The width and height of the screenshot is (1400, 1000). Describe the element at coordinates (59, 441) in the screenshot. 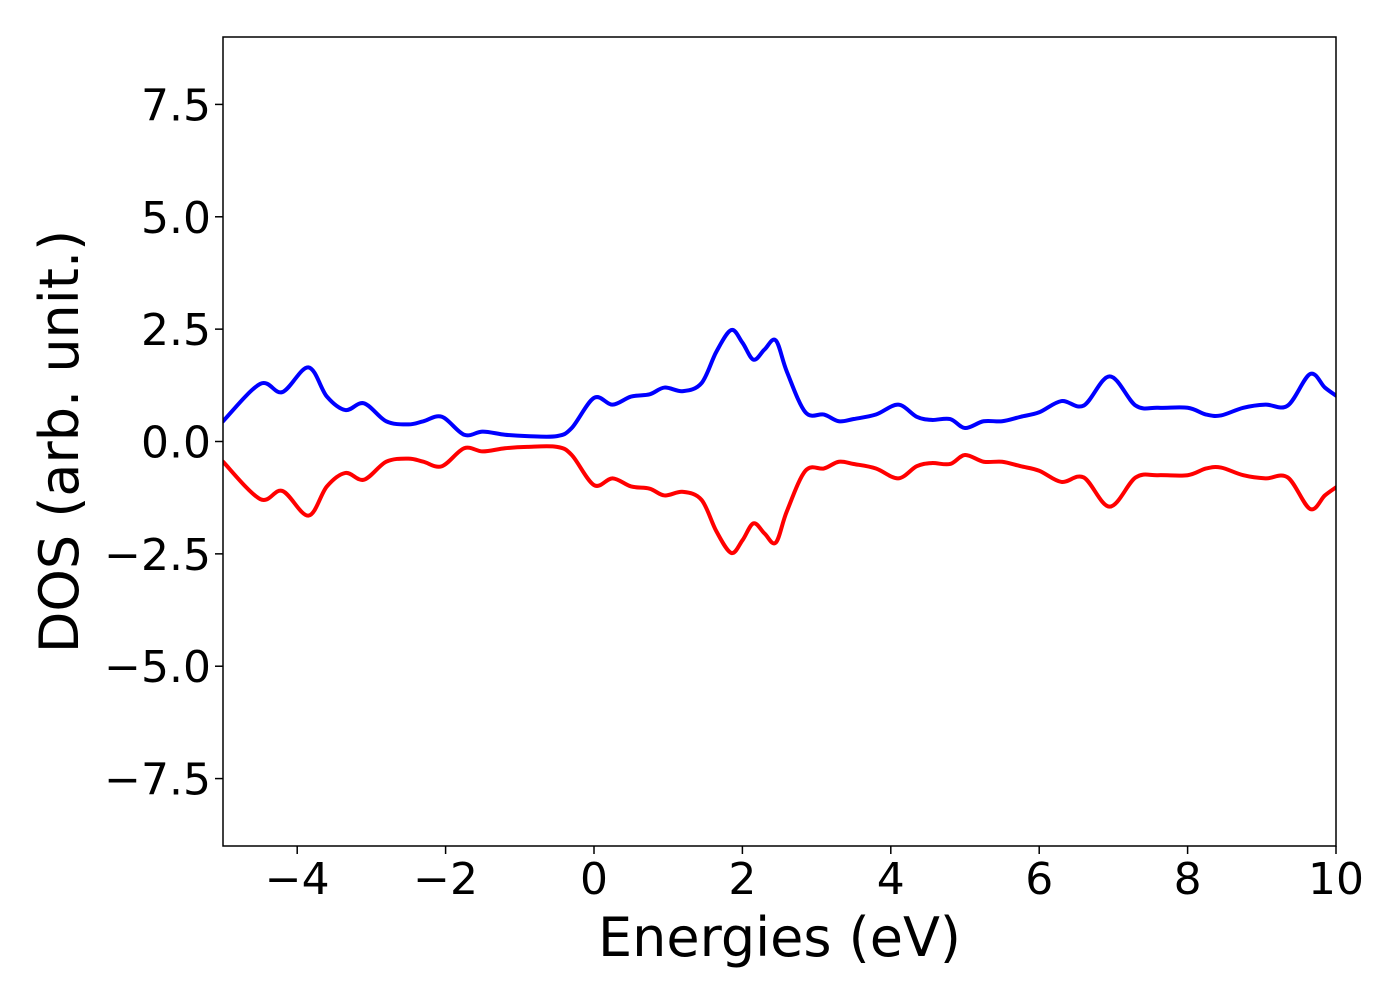

I see `y-axis-label: DOS (arb. unit.)` at that location.